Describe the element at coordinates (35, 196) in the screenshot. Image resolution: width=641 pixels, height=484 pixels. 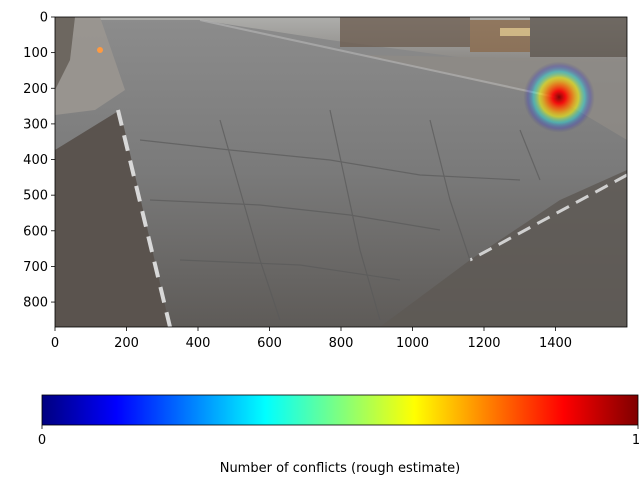
I see `y-tick-label: 500` at that location.